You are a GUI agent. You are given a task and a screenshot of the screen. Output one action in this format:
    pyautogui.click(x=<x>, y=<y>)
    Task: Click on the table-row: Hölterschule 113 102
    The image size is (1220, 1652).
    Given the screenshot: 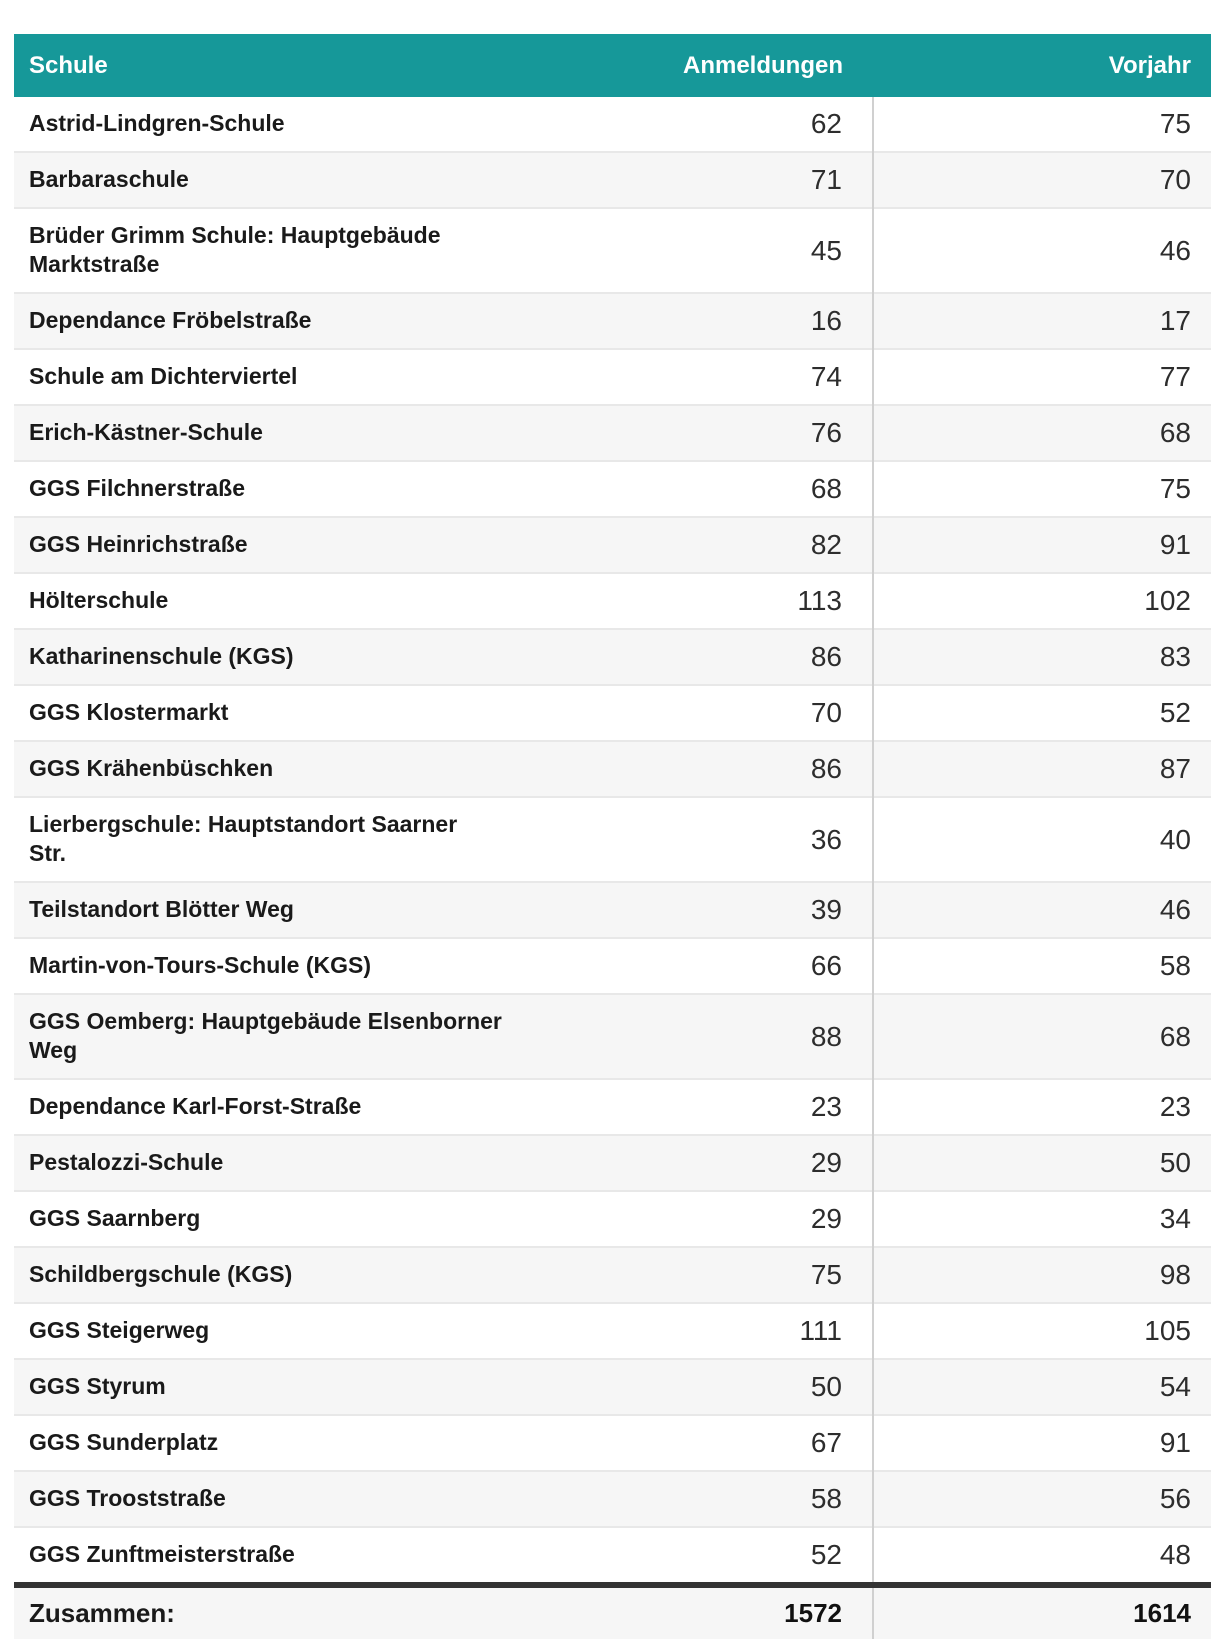 What is the action you would take?
    pyautogui.click(x=612, y=600)
    